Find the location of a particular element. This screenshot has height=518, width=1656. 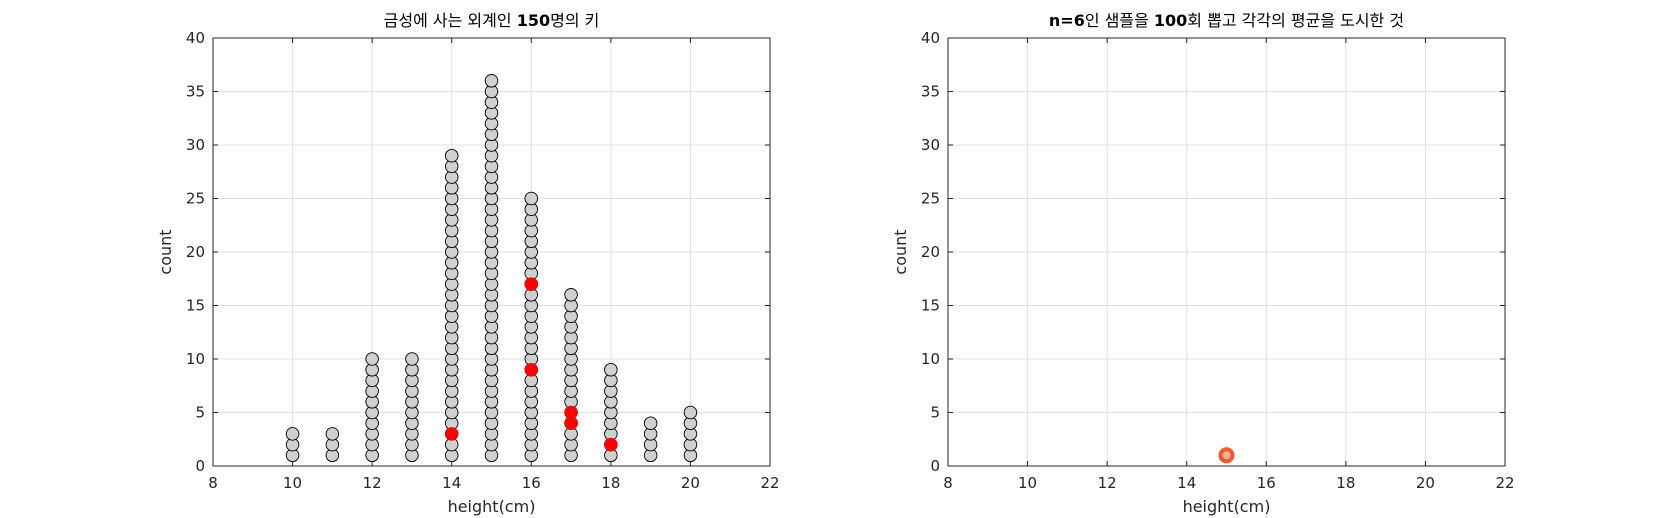

chart-title: n=6인 샘플을 100회 뽑고 각각의 평균을 도시한 것 is located at coordinates (1226, 20).